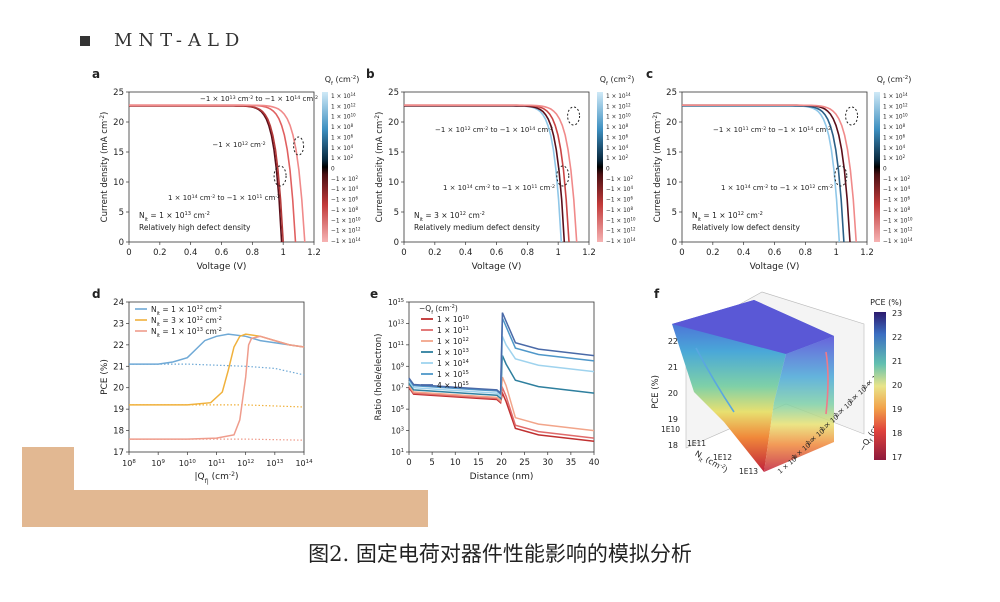  What do you see at coordinates (777, 188) in the screenshot?
I see `annotation-label: 1 × 1014 cm-2 to −1 × 1012 cm-2` at bounding box center [777, 188].